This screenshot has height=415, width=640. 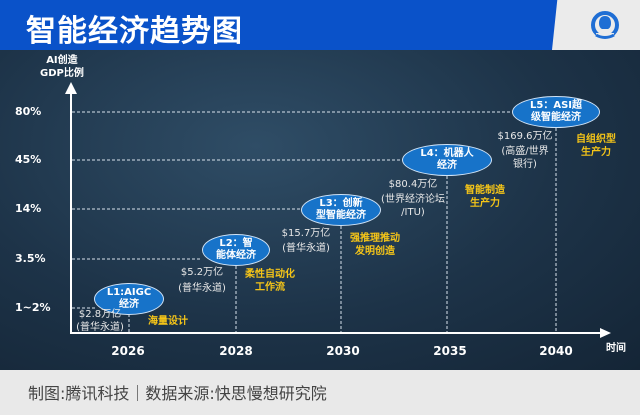 I want to click on stage-name: L4：机器人, so click(x=447, y=153).